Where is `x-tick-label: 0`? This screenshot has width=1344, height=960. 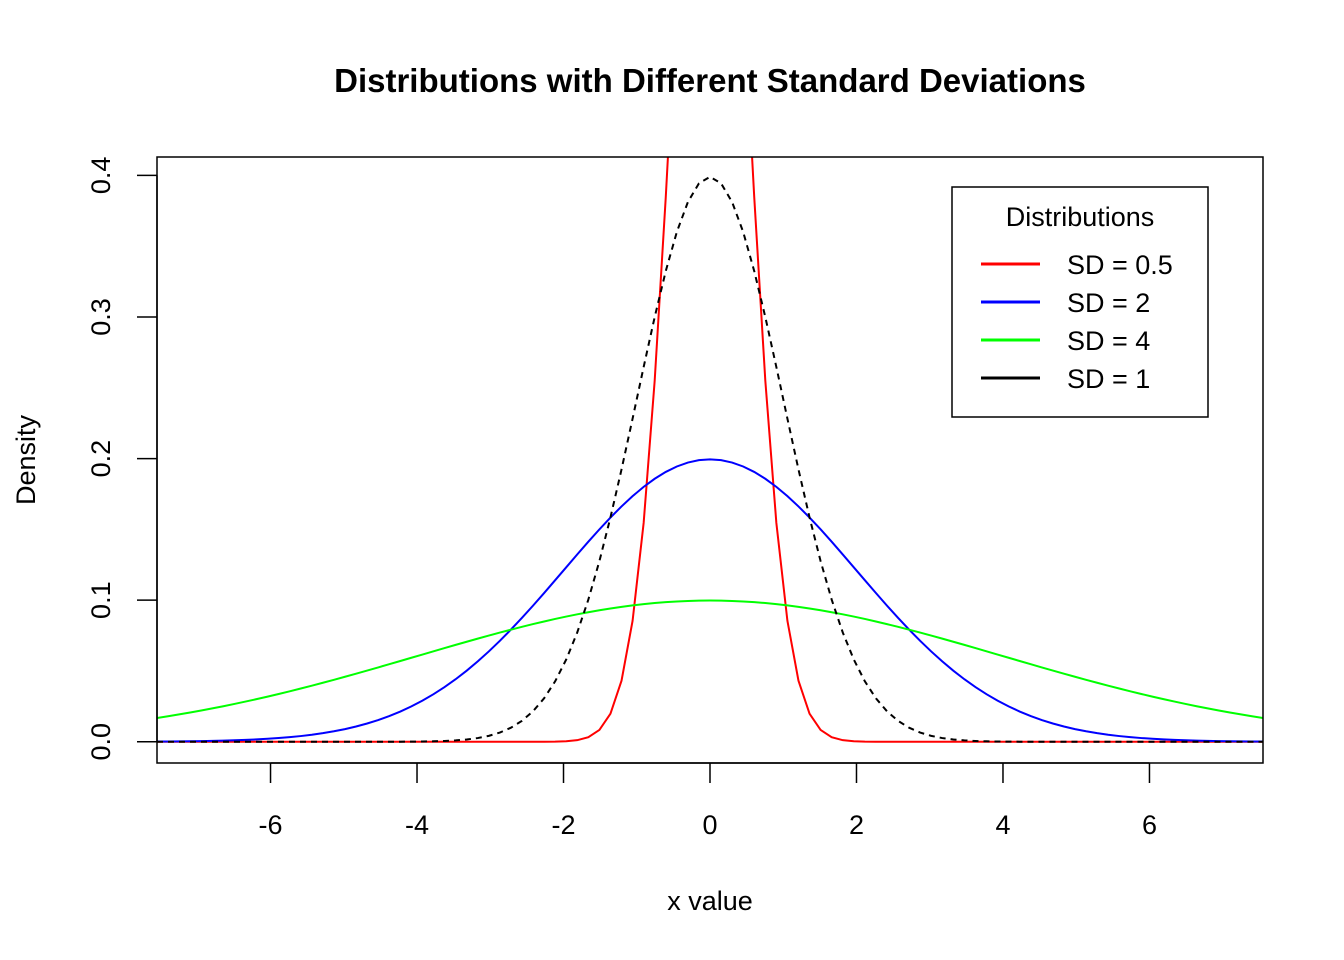
x-tick-label: 0 is located at coordinates (709, 825).